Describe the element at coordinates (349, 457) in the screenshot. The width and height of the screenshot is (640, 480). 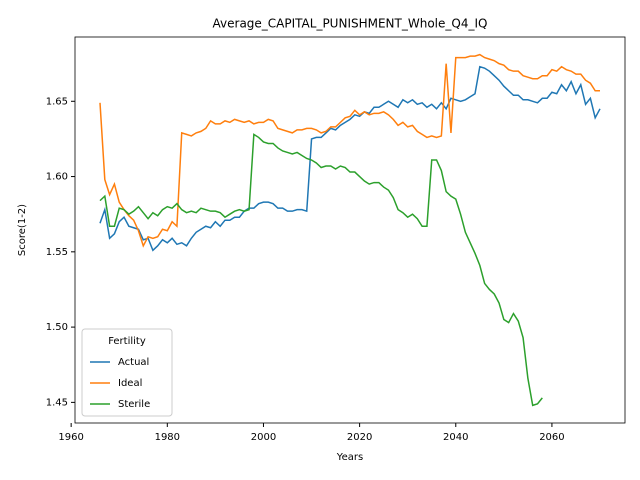
I see `x-axis-label: Years` at that location.